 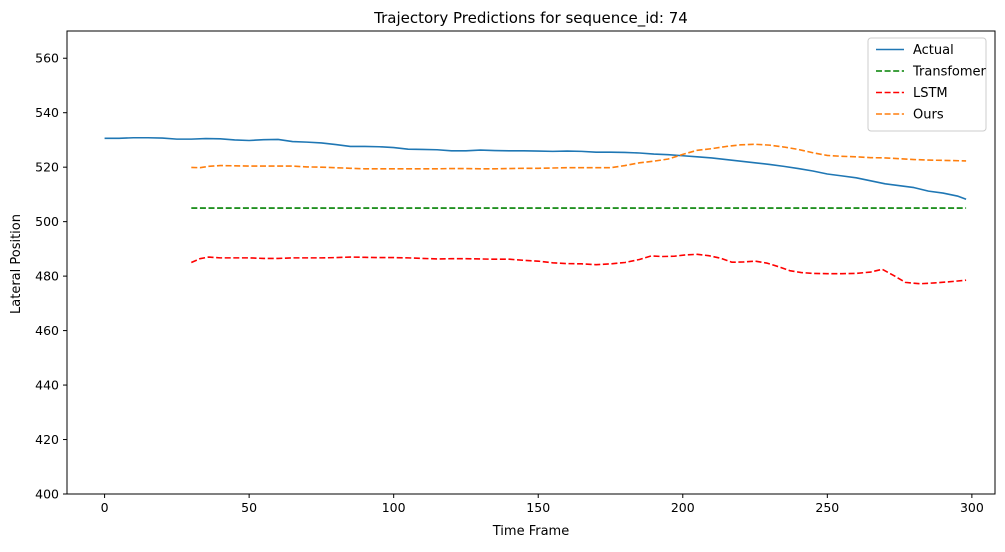 What do you see at coordinates (579, 156) in the screenshot?
I see `series-line-ours` at bounding box center [579, 156].